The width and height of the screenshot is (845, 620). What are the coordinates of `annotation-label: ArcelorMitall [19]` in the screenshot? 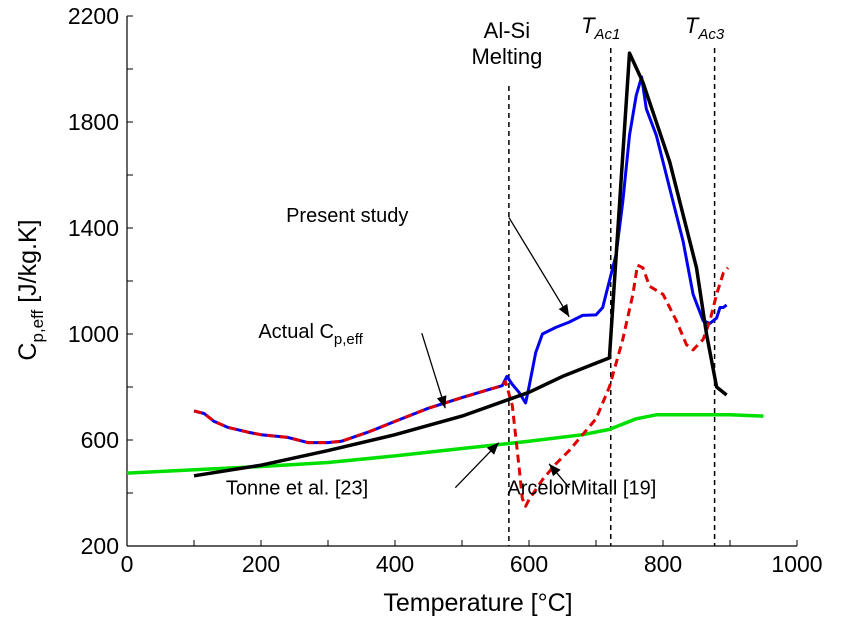 It's located at (581, 489).